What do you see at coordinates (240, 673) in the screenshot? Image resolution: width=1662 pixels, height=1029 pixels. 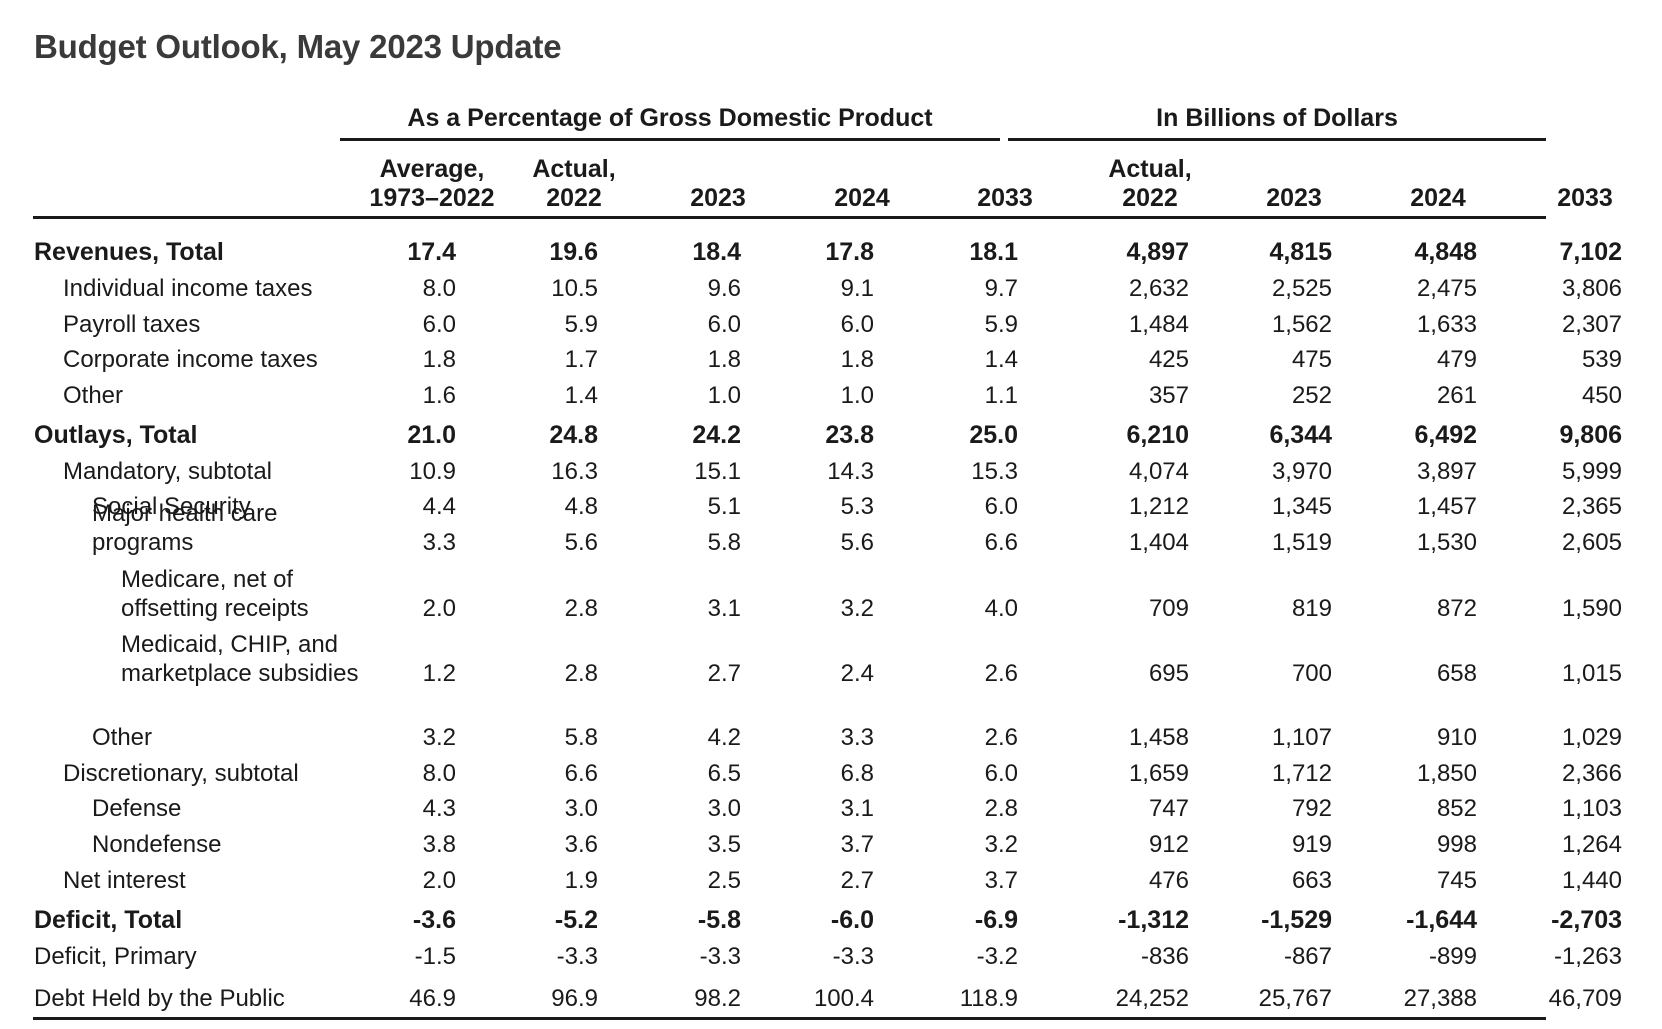 I see `row-label: marketplace subsidies` at bounding box center [240, 673].